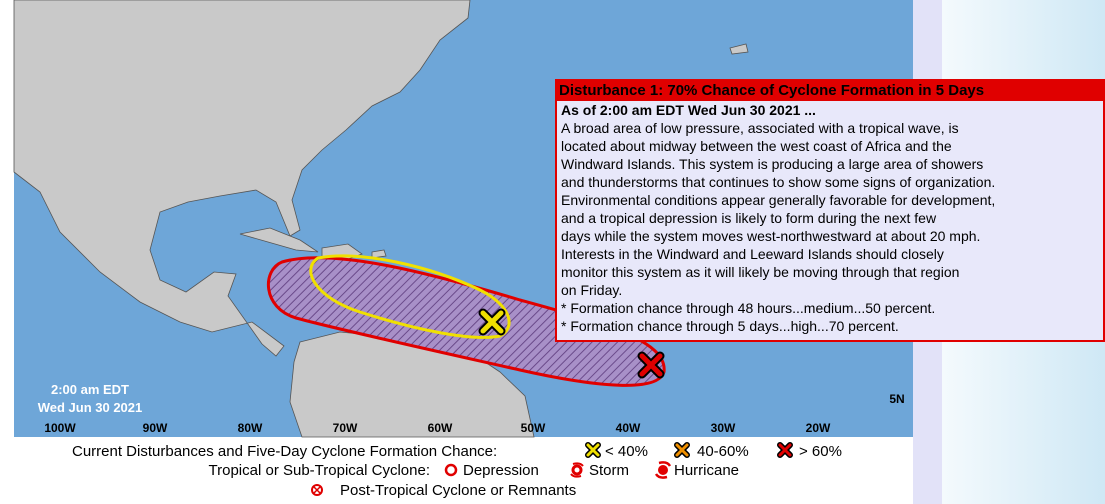  What do you see at coordinates (609, 470) in the screenshot?
I see `legend-cyclone: Storm` at bounding box center [609, 470].